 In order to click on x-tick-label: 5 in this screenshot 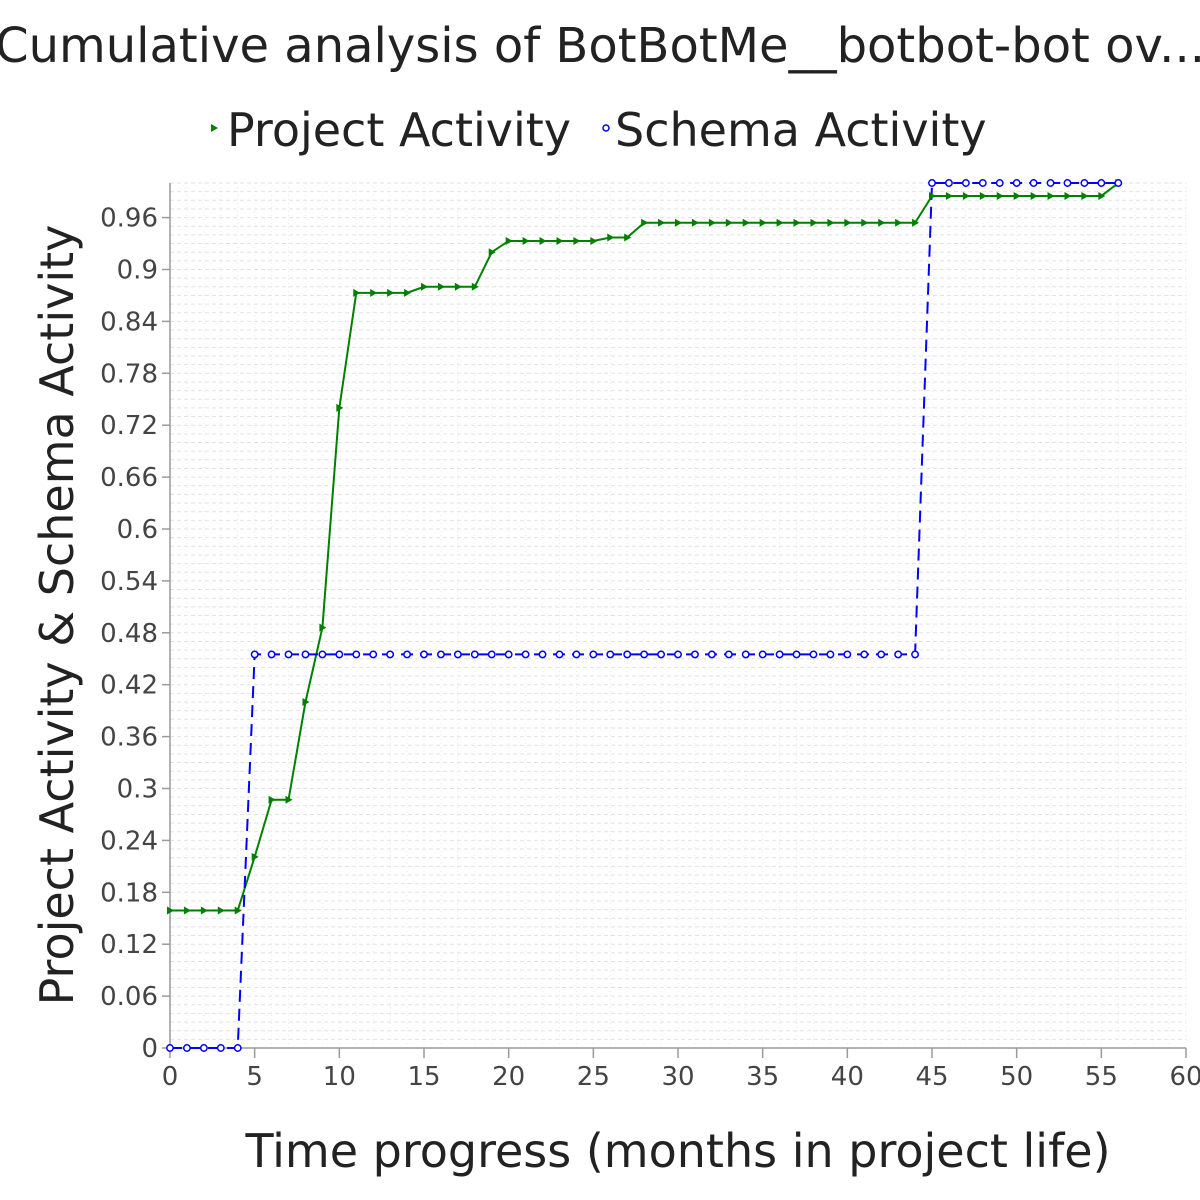, I will do `click(254, 1077)`.